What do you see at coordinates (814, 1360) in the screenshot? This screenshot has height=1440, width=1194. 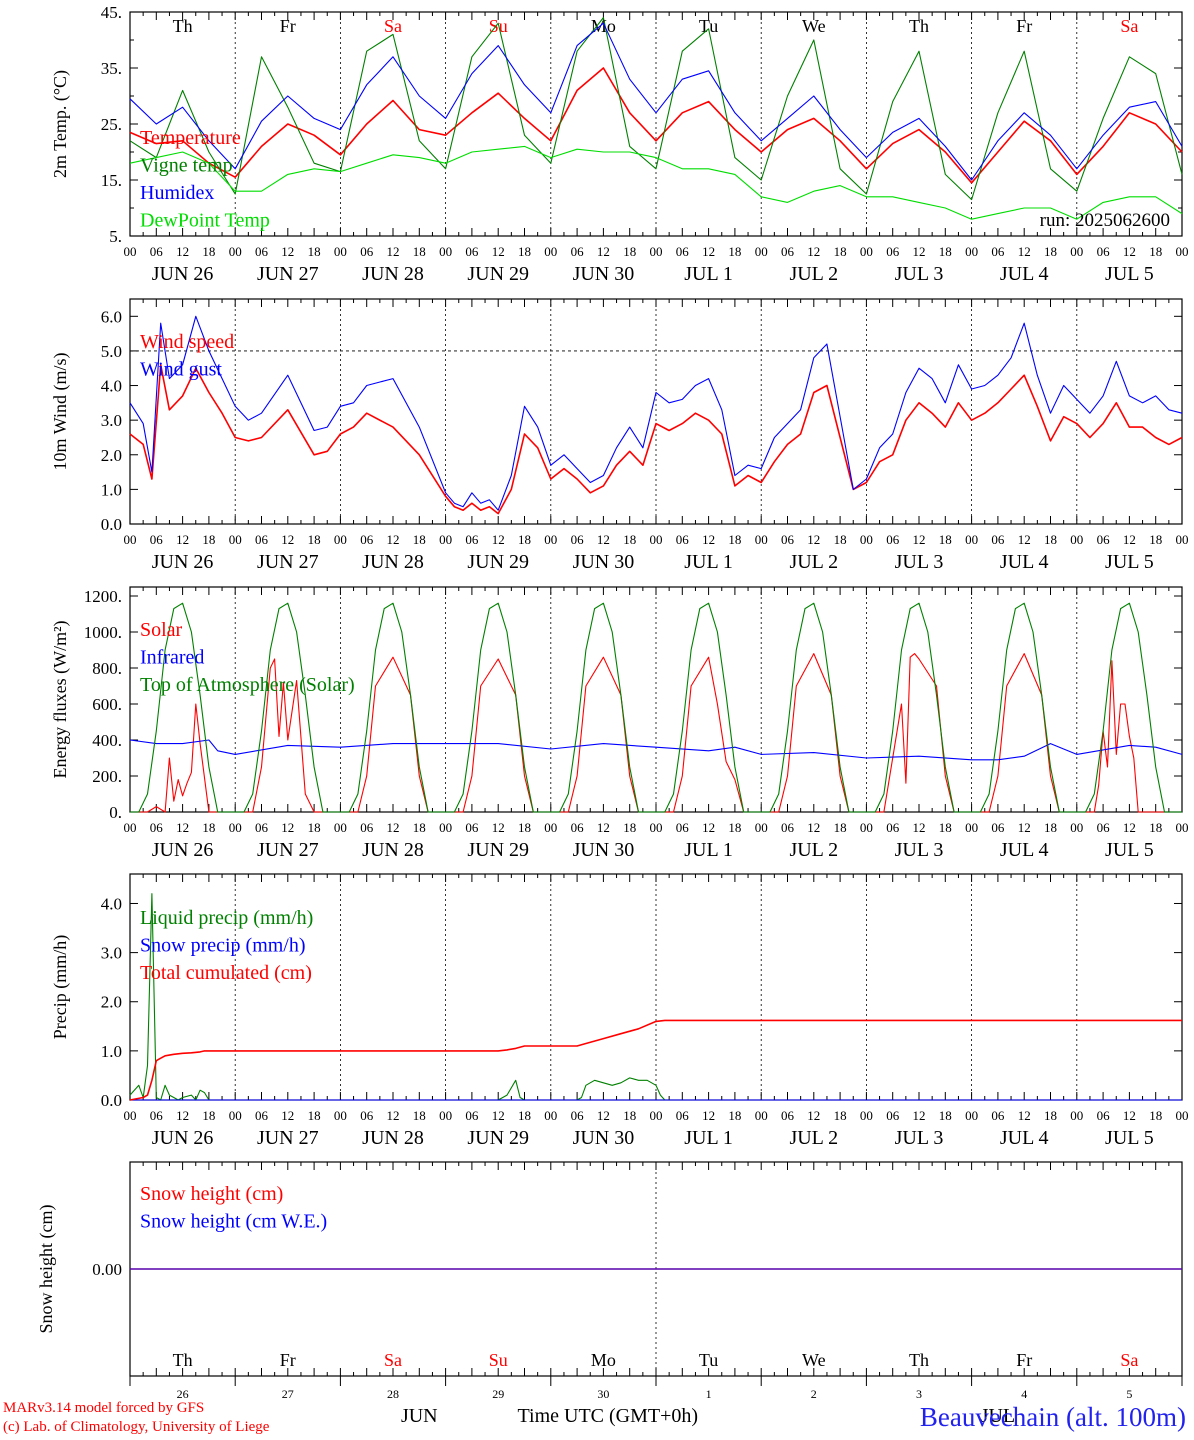 I see `weekday-label: We` at bounding box center [814, 1360].